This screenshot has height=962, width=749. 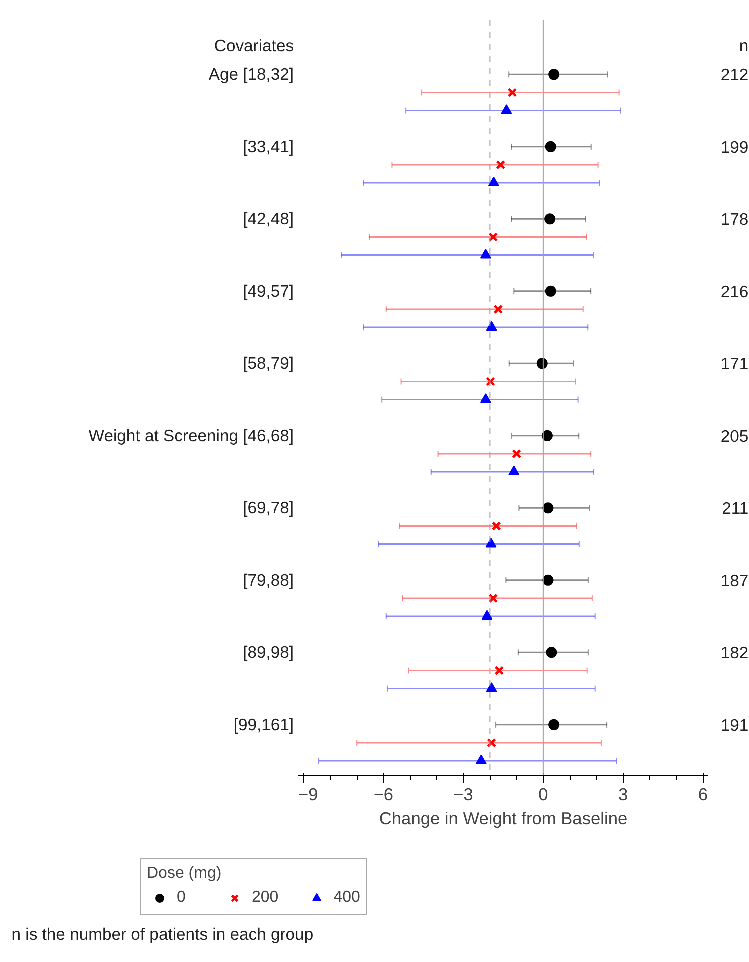 I want to click on legend-label: 0, so click(x=182, y=898).